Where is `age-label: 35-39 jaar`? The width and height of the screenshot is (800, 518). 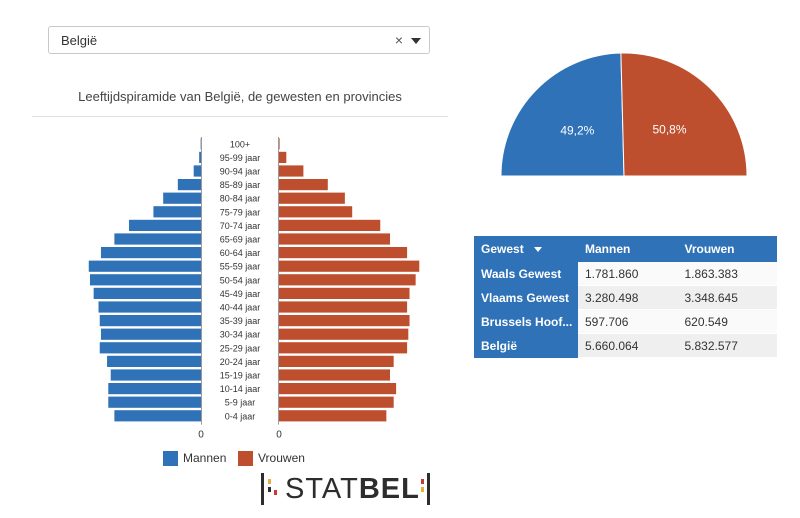
age-label: 35-39 jaar is located at coordinates (240, 321).